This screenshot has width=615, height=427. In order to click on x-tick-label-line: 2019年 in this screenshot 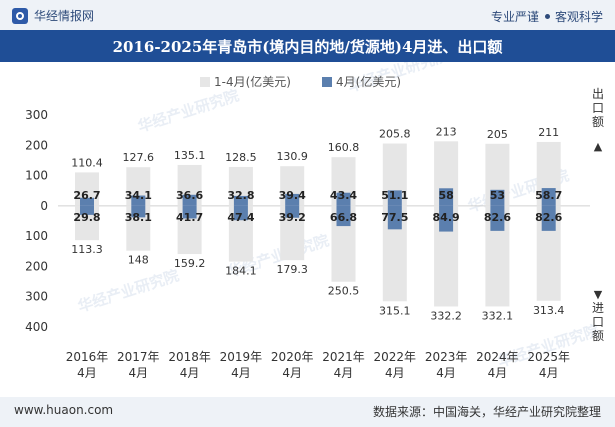, I will do `click(241, 357)`.